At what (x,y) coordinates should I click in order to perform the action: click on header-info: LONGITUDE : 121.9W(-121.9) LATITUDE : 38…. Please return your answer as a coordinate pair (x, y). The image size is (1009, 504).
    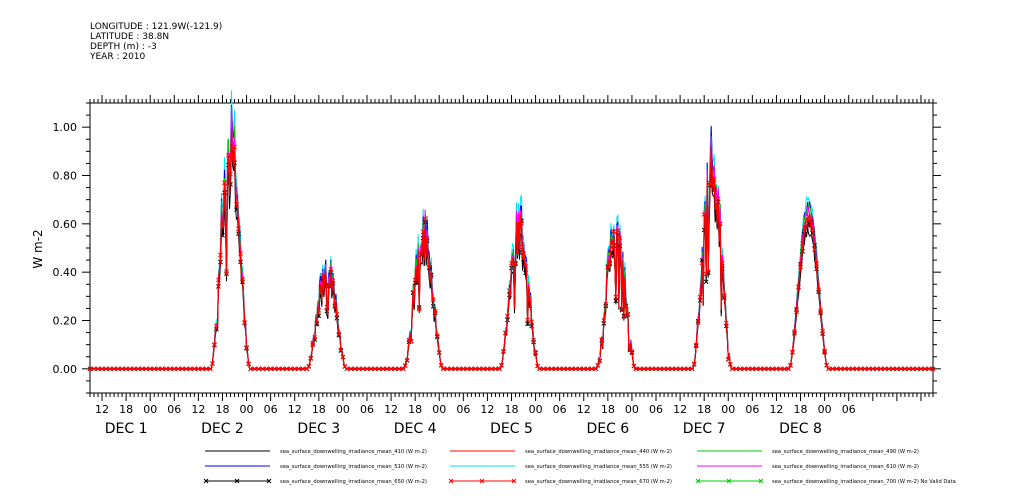
    Looking at the image, I should click on (156, 42).